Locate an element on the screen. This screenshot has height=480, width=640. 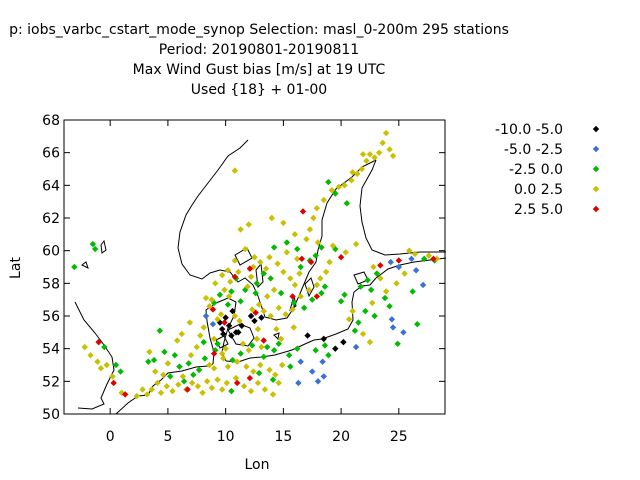
y-tick-label: 56 is located at coordinates (51, 317).